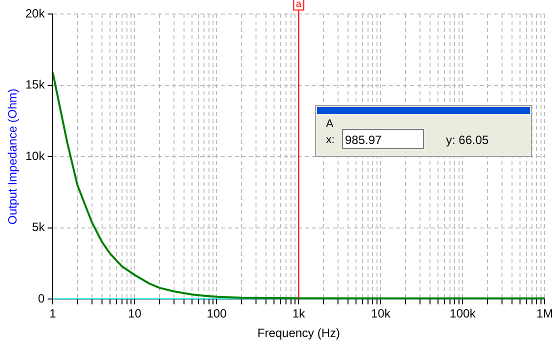  What do you see at coordinates (42, 299) in the screenshot?
I see `y-tick-label: 0` at bounding box center [42, 299].